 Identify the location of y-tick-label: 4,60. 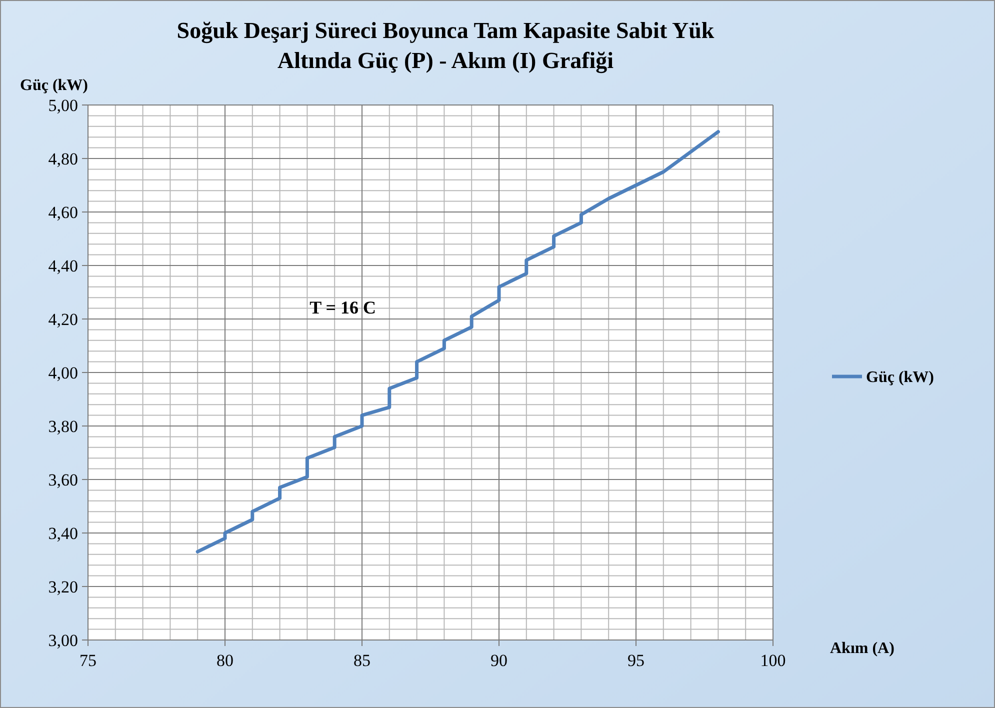
(63, 212).